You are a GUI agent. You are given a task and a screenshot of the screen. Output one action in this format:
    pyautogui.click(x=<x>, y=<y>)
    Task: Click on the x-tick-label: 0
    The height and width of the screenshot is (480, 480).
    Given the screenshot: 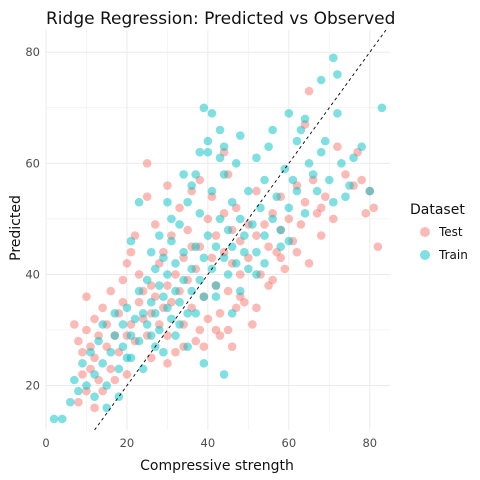 What is the action you would take?
    pyautogui.click(x=45, y=443)
    